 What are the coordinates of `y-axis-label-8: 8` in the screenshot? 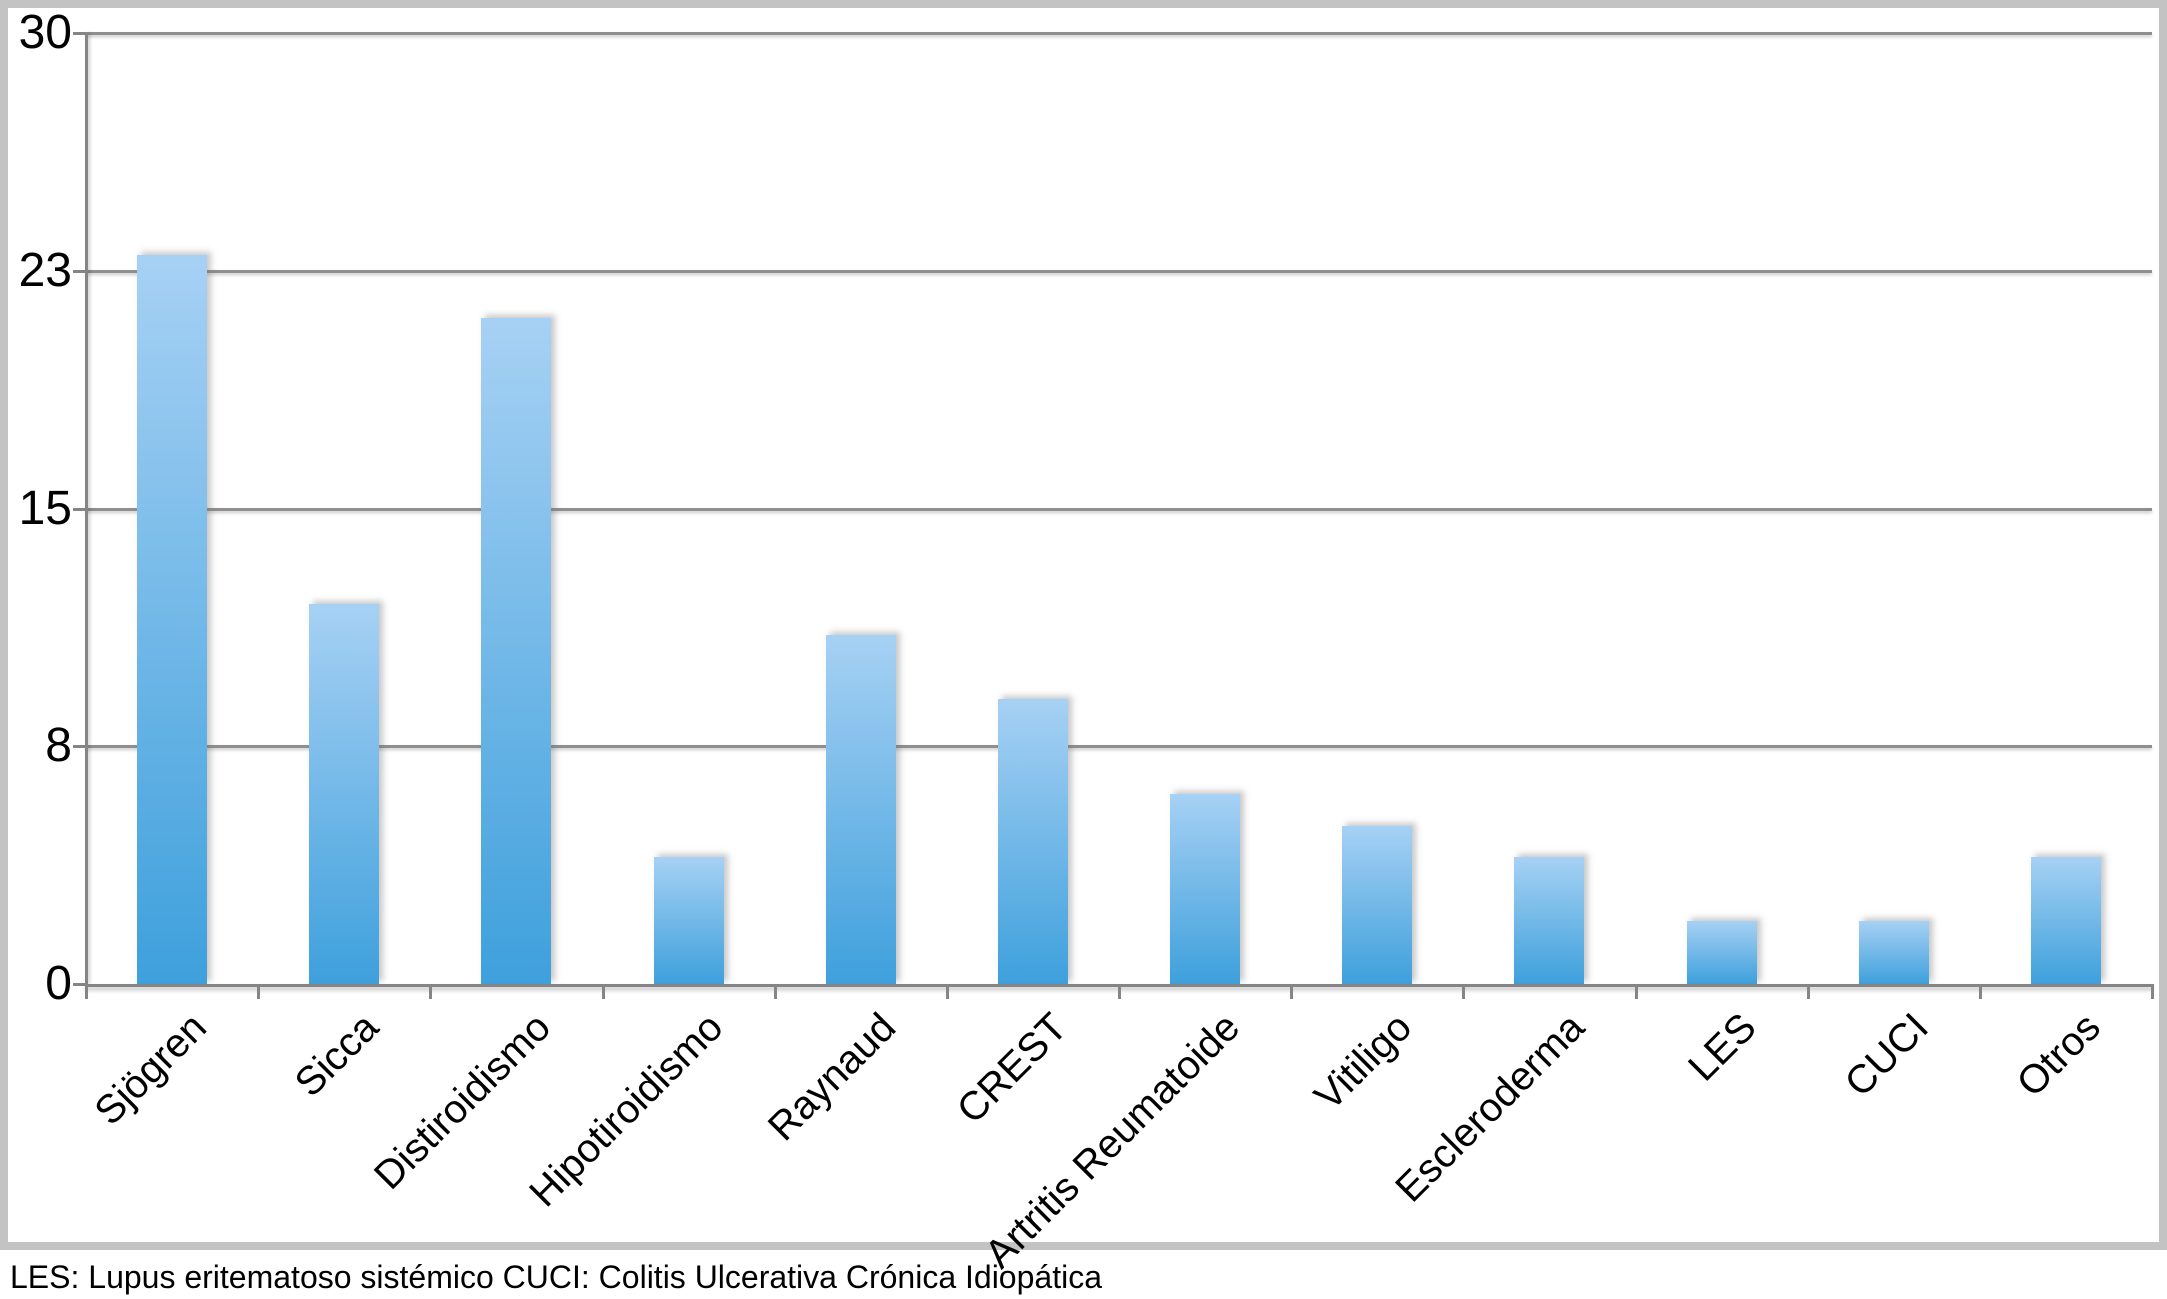 It's located at (58, 746).